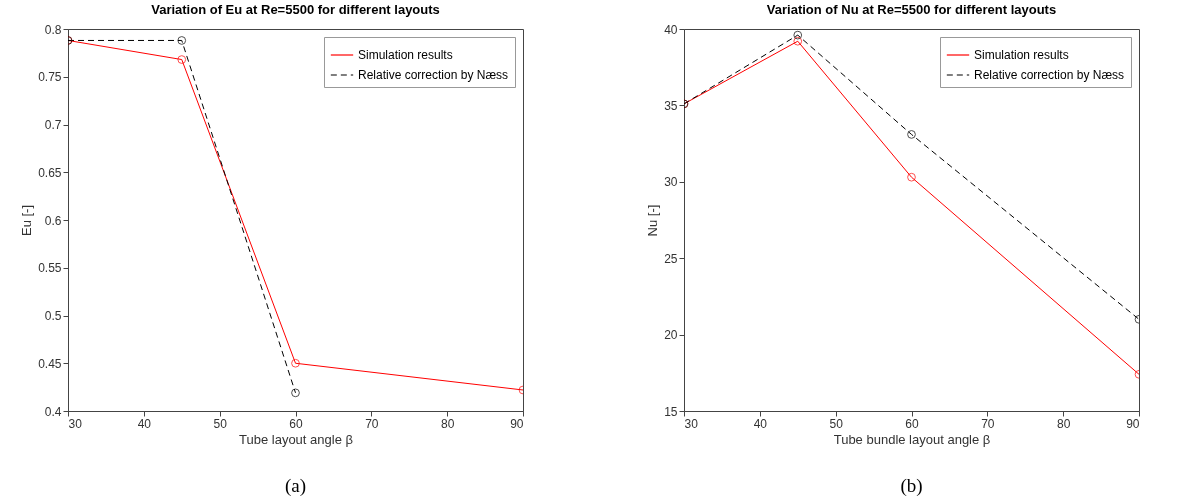  Describe the element at coordinates (50, 268) in the screenshot. I see `y-tick-label: 0.55` at that location.